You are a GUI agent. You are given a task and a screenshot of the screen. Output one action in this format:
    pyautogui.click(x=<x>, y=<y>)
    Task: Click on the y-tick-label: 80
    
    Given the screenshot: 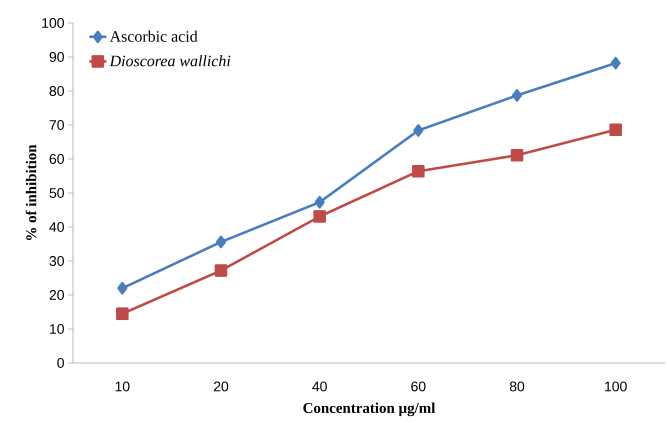 What is the action you would take?
    pyautogui.click(x=57, y=91)
    